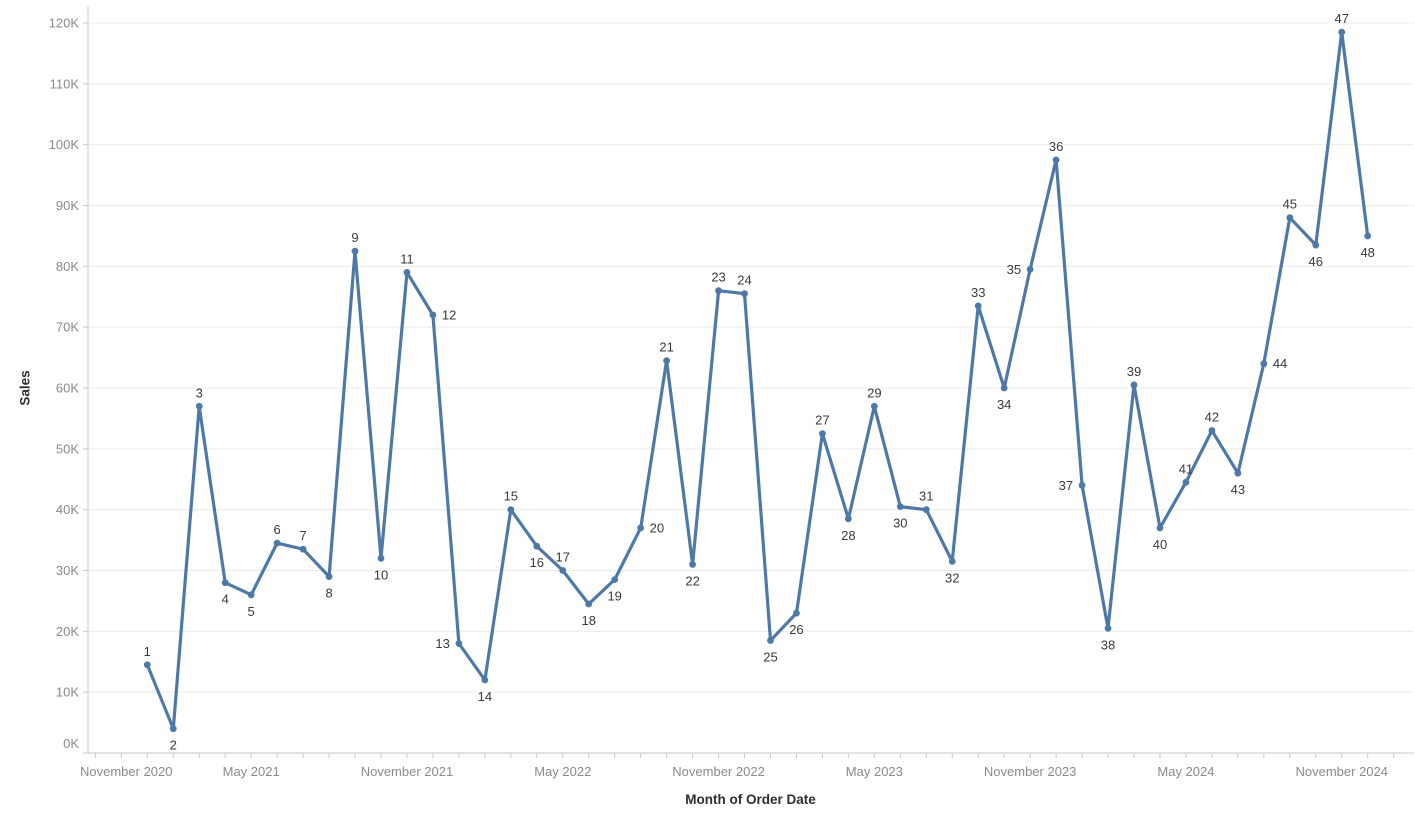  I want to click on x-tick-label: May 2024, so click(1185, 771).